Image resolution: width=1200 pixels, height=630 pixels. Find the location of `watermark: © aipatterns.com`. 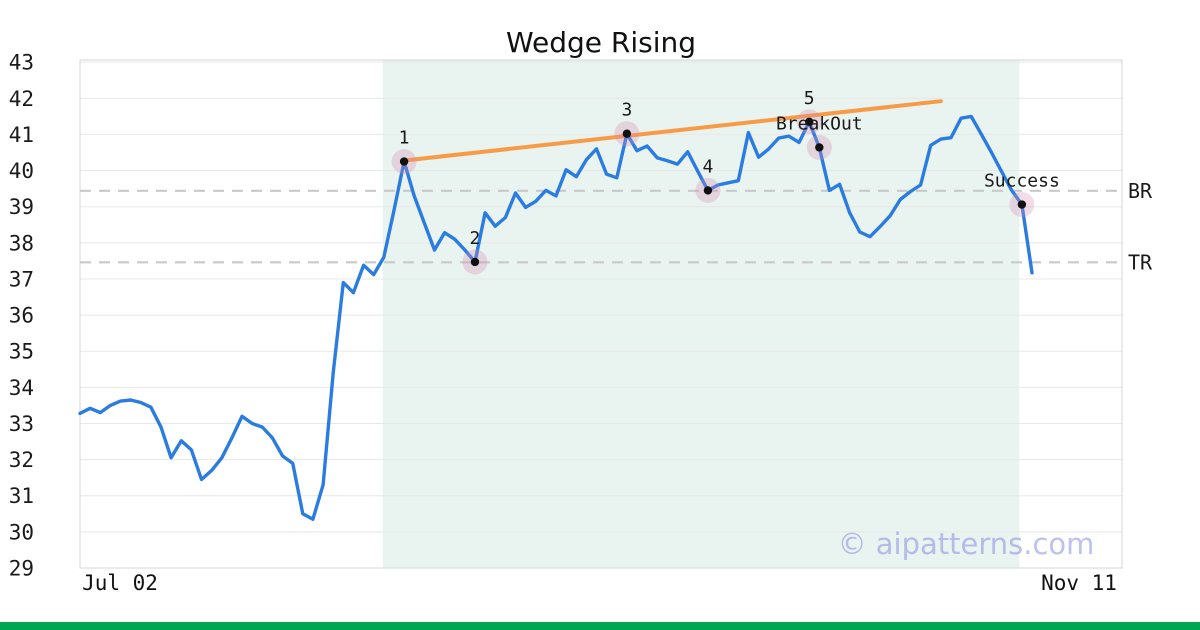

watermark: © aipatterns.com is located at coordinates (966, 544).